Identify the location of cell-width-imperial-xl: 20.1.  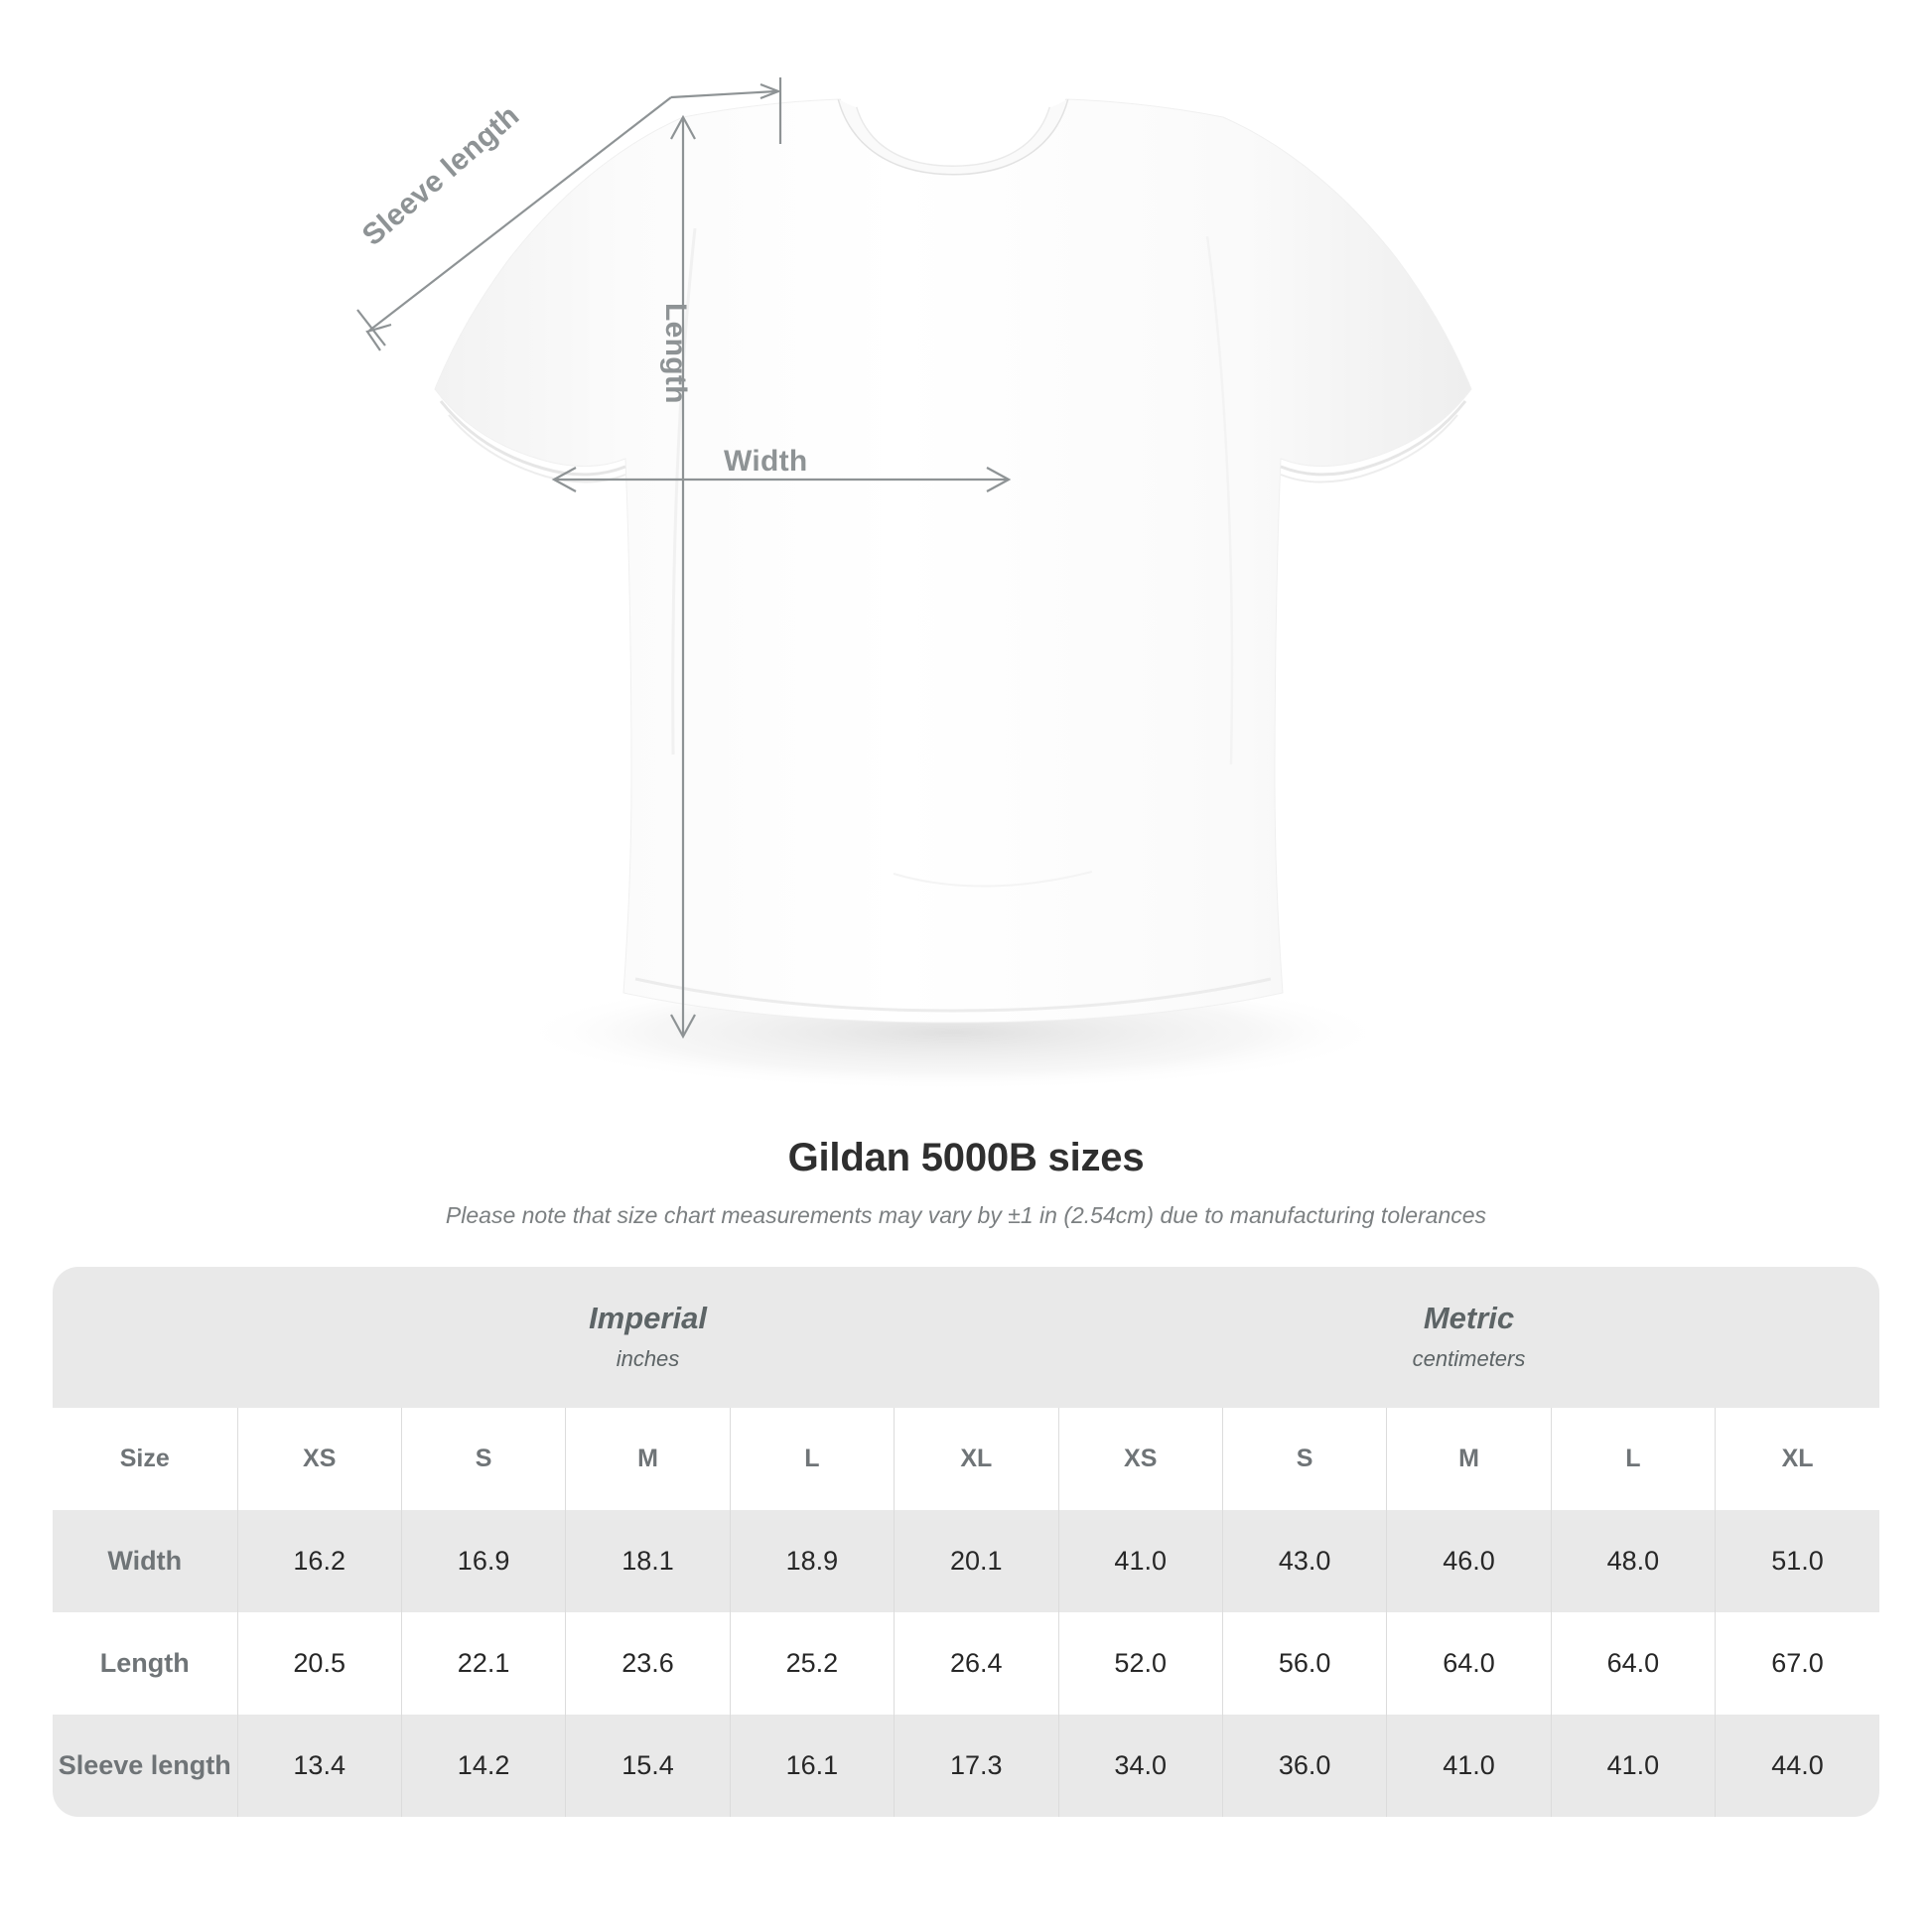
(976, 1561).